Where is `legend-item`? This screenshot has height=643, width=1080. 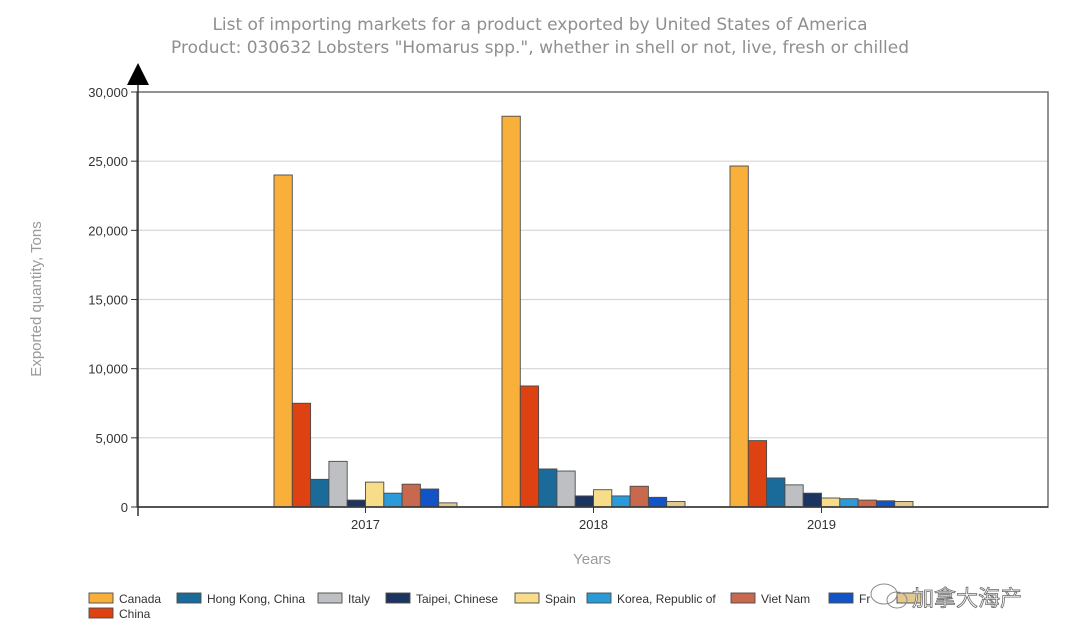
legend-item is located at coordinates (909, 598).